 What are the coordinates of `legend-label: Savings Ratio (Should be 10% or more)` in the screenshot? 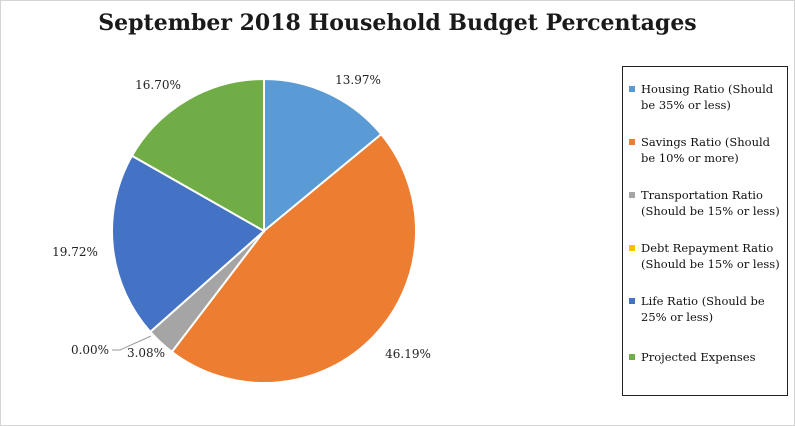 It's located at (706, 150).